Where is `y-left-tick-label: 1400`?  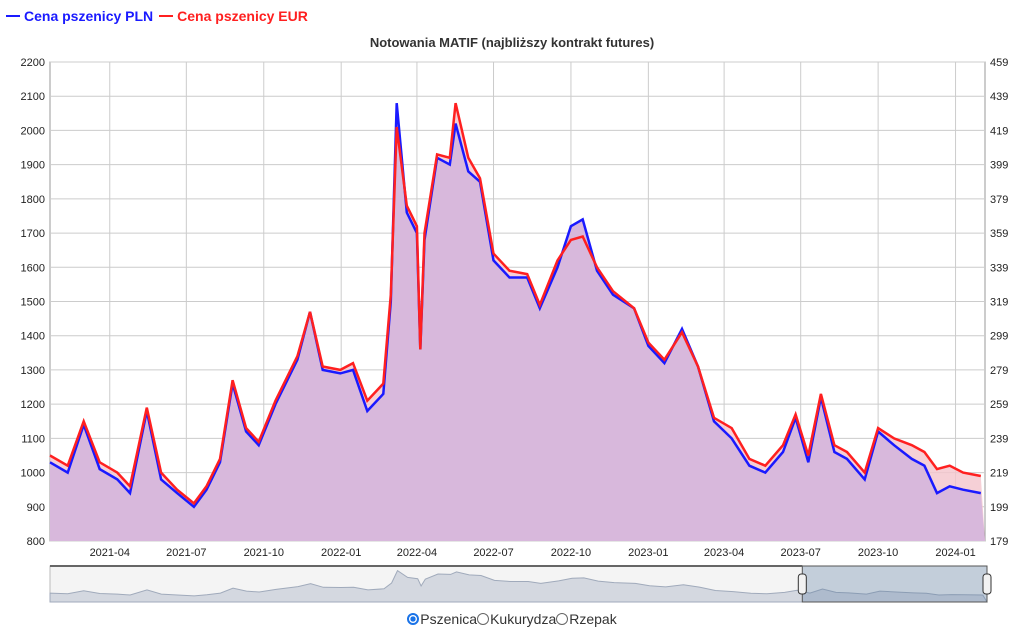
y-left-tick-label: 1400 is located at coordinates (33, 337).